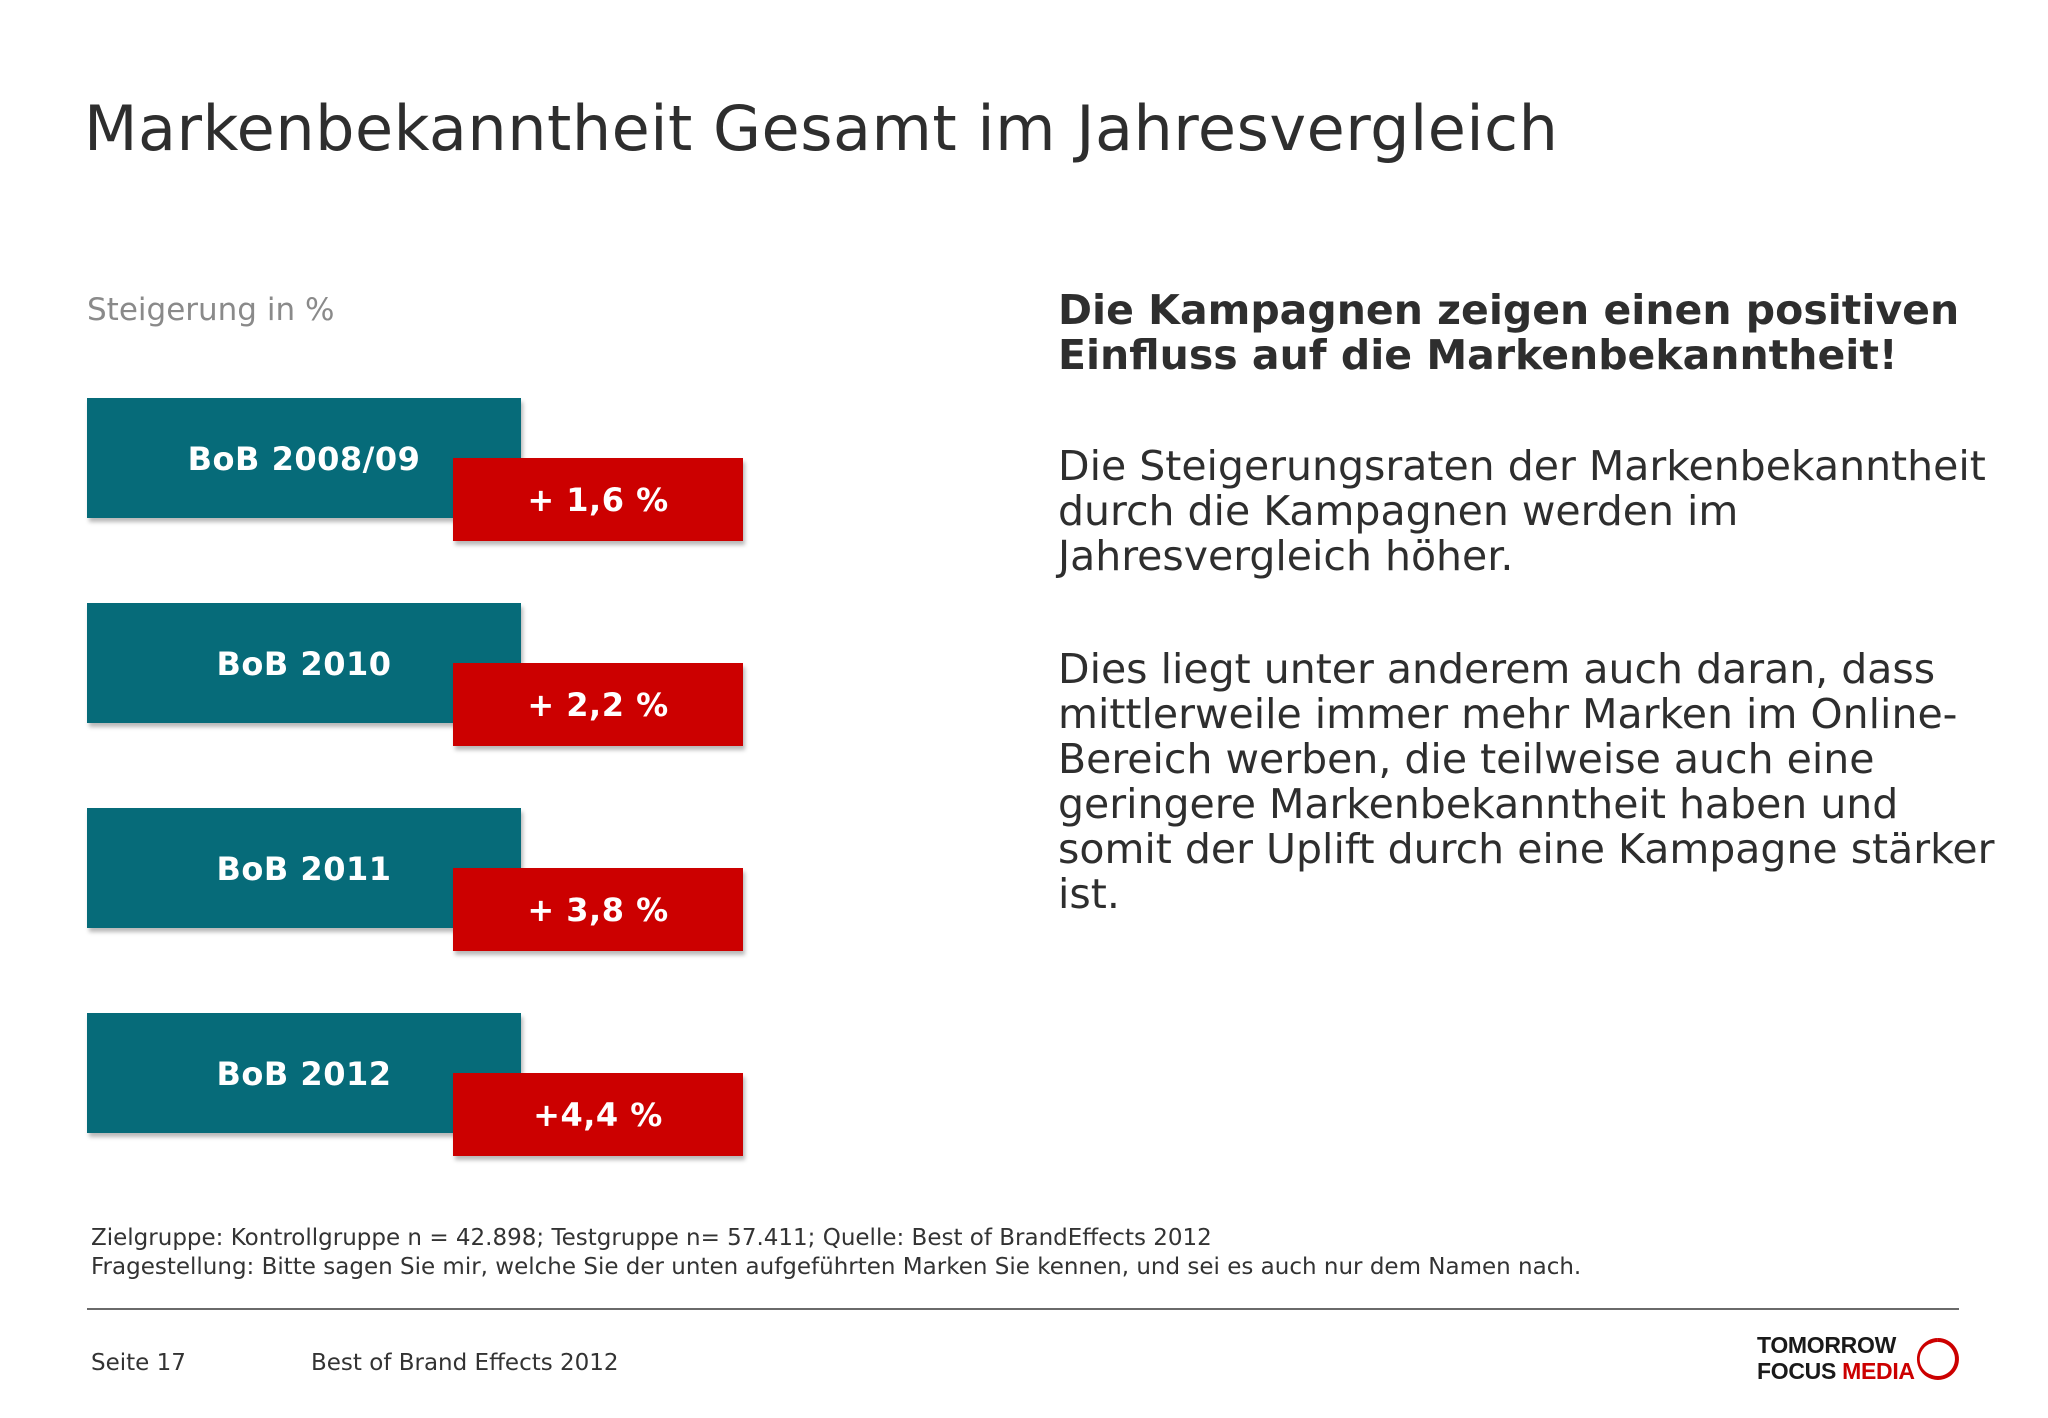  What do you see at coordinates (211, 310) in the screenshot?
I see `chart-subtitle: Steigerung in %` at bounding box center [211, 310].